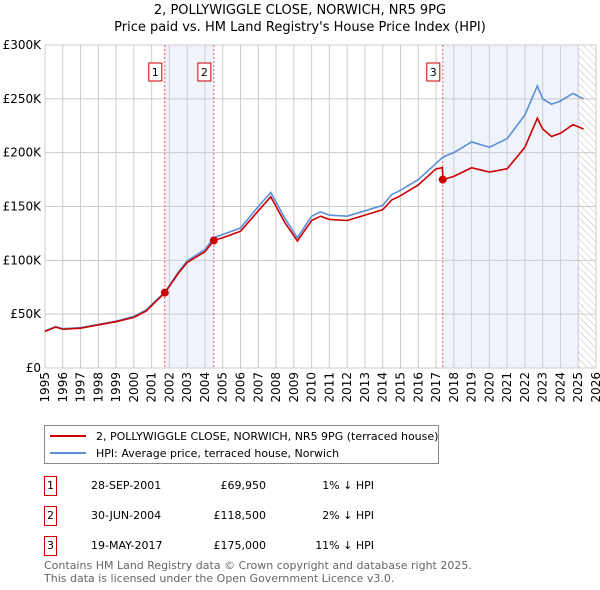 This screenshot has height=590, width=600. What do you see at coordinates (126, 485) in the screenshot?
I see `sale-date: 28-SEP-2001` at bounding box center [126, 485].